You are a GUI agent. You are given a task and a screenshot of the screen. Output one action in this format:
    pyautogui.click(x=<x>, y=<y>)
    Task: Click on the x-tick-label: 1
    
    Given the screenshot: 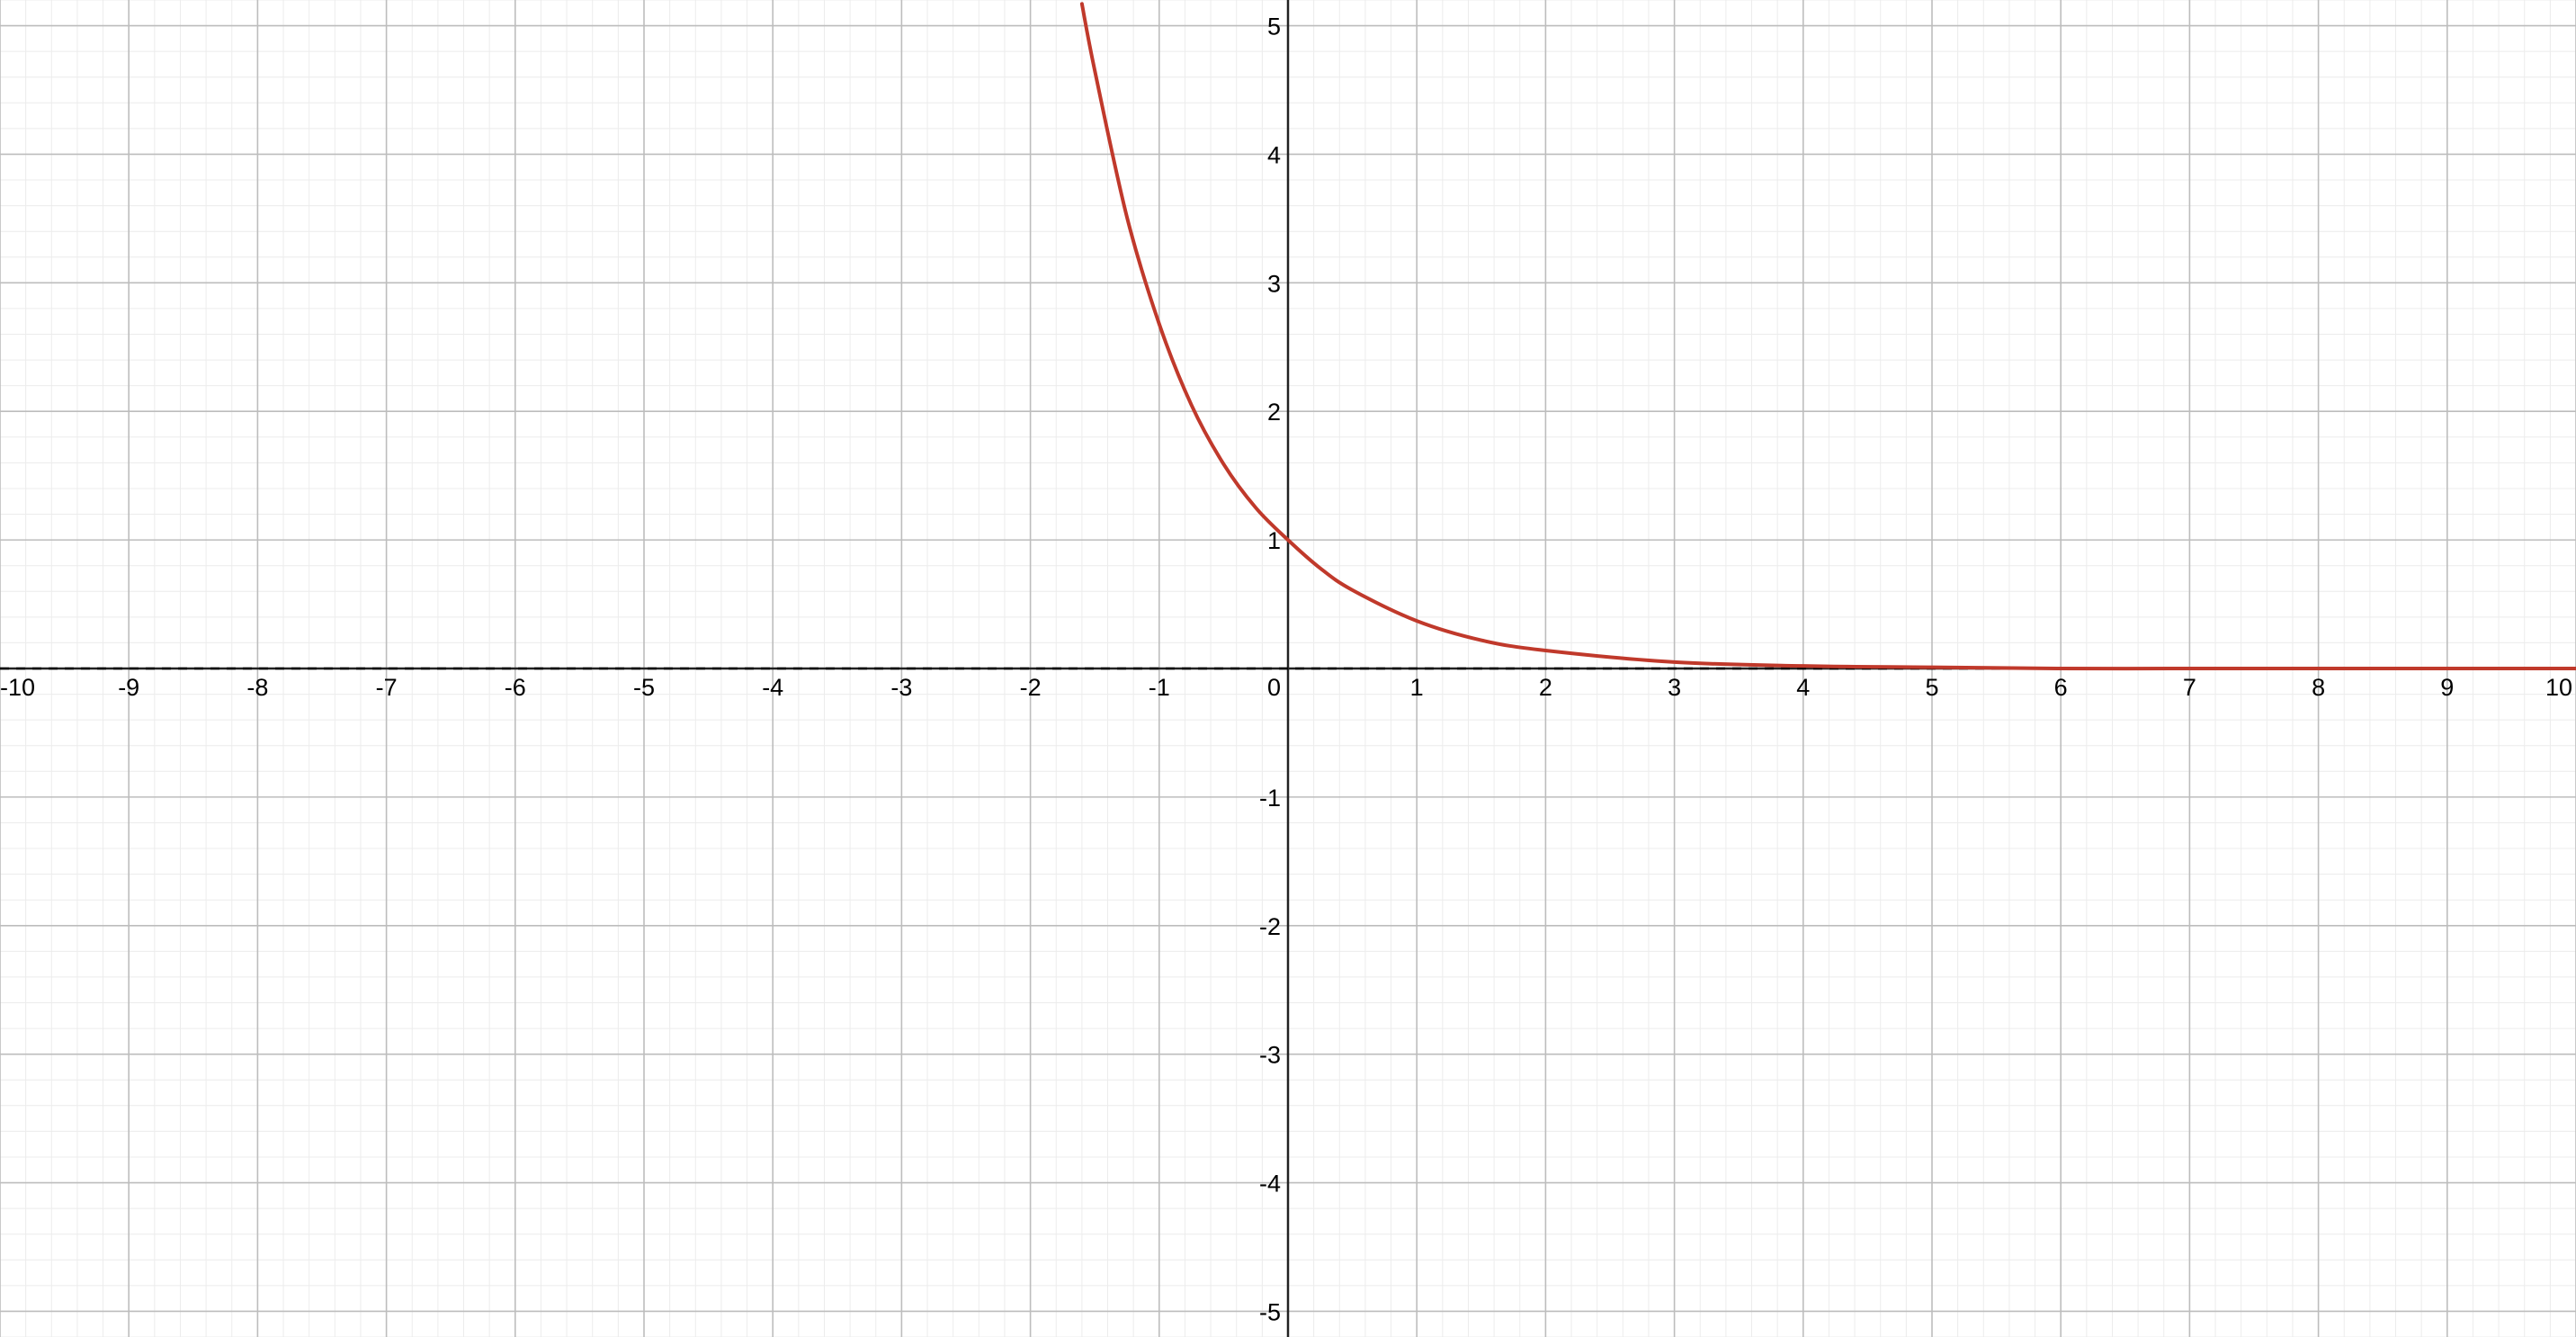 What is the action you would take?
    pyautogui.click(x=1417, y=688)
    